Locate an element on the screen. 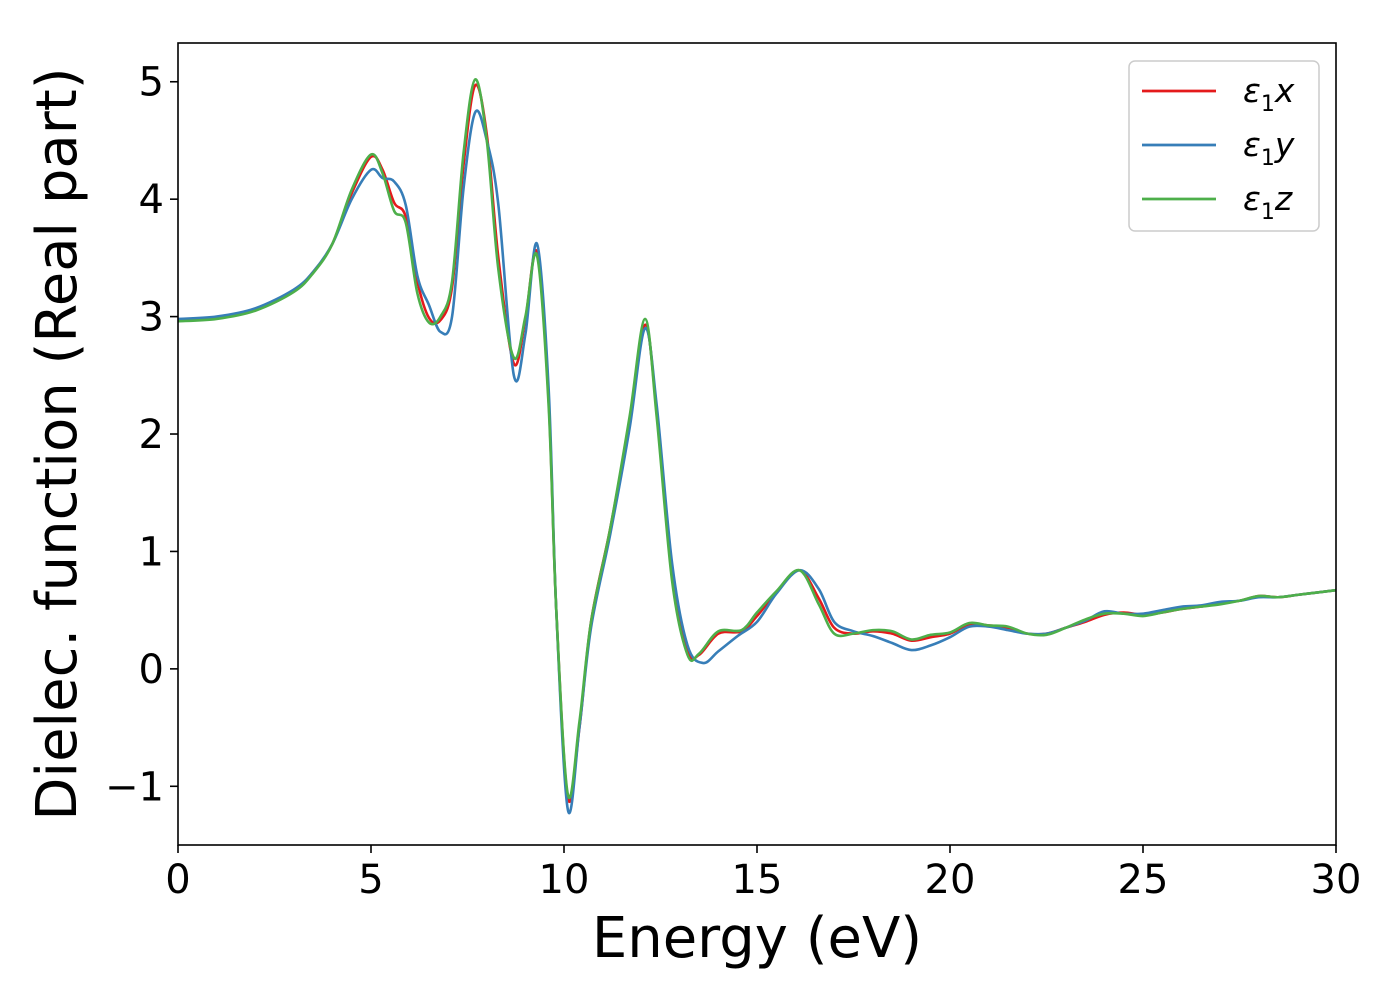 The width and height of the screenshot is (1400, 1000). legend-box is located at coordinates (1224, 146).